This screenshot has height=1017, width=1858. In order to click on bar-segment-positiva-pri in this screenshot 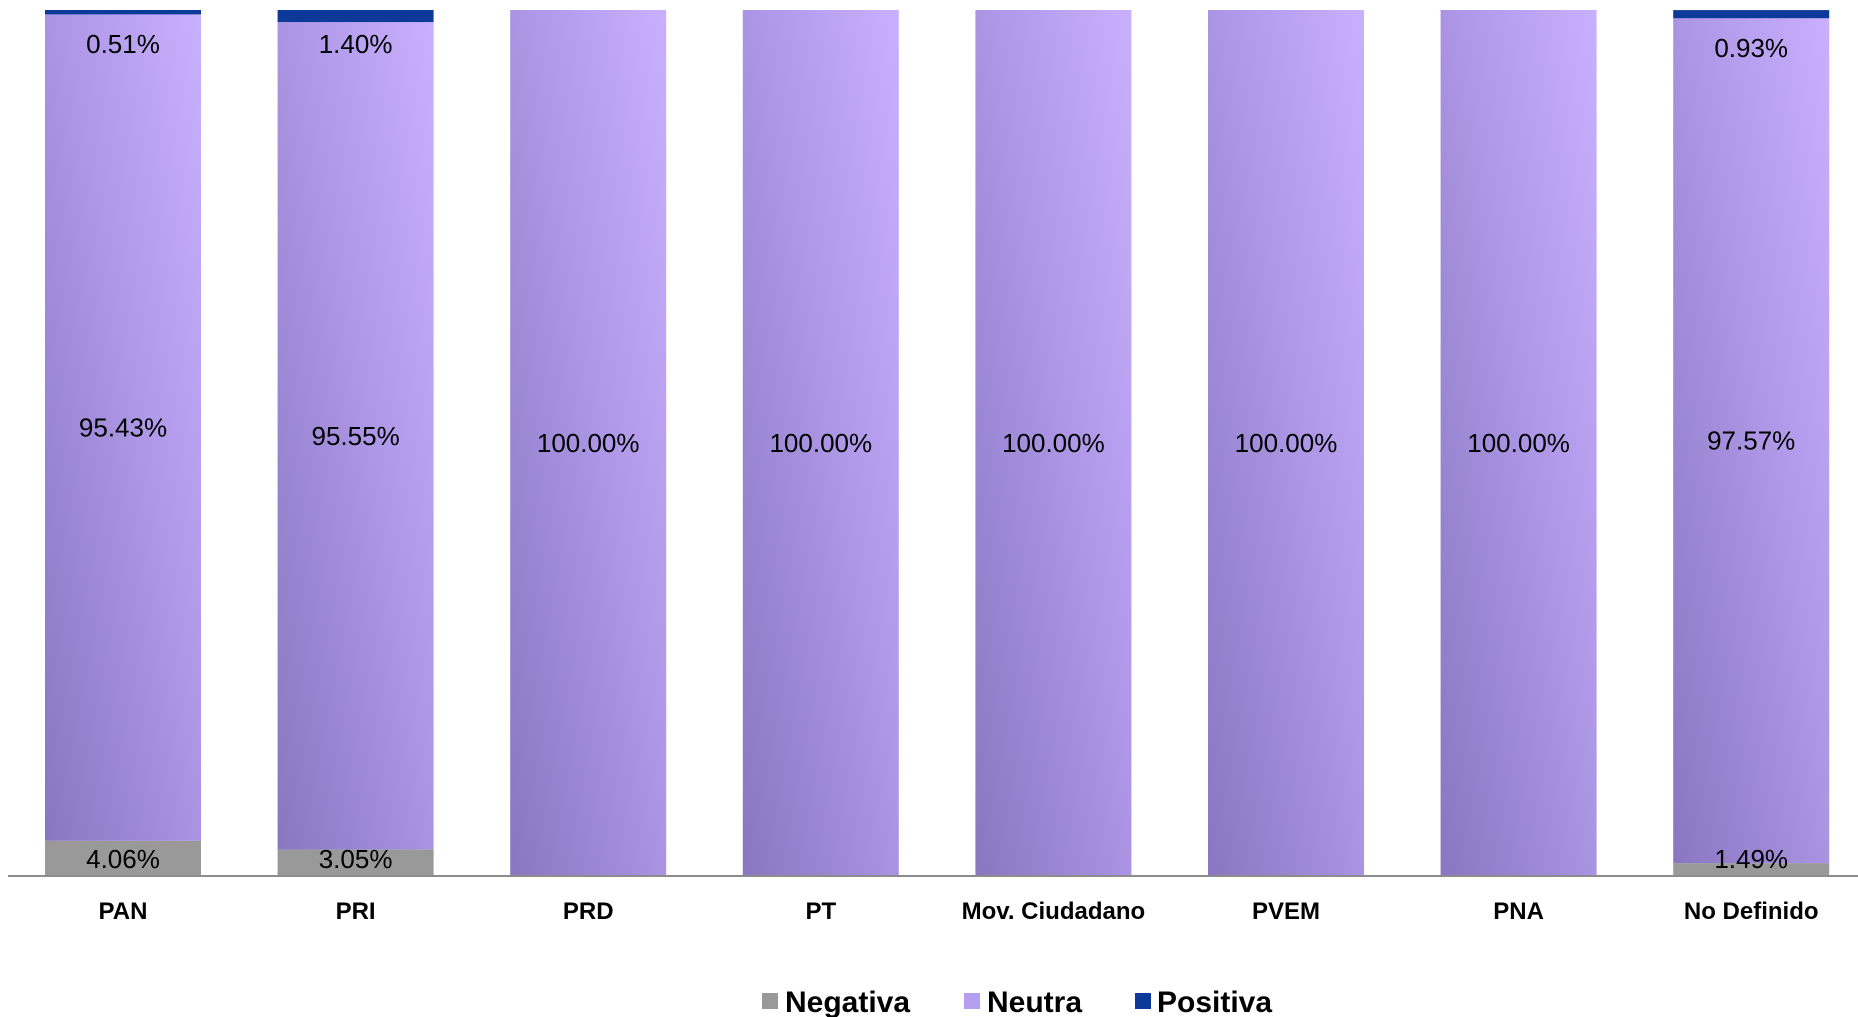, I will do `click(355, 16)`.